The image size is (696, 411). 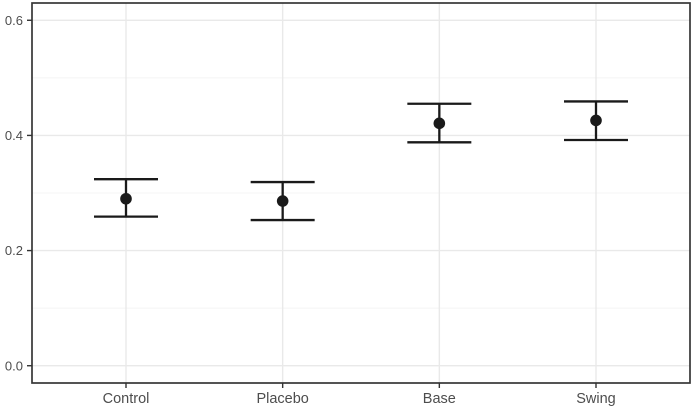 I want to click on errorbar-base, so click(x=439, y=123).